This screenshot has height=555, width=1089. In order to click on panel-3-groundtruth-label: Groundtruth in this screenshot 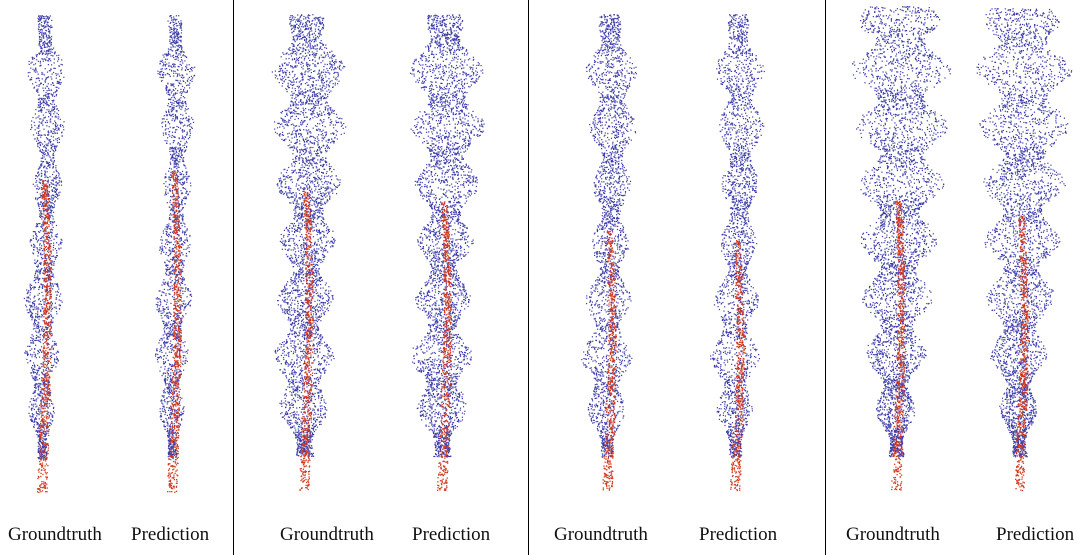, I will do `click(601, 535)`.